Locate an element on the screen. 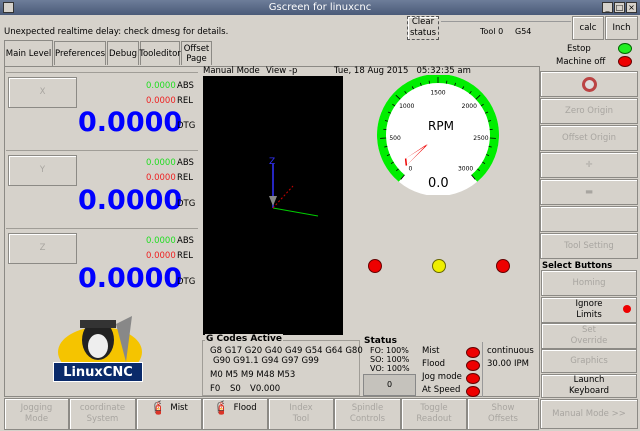 The width and height of the screenshot is (640, 431). manual-mode-button: Manual Mode >> is located at coordinates (589, 414).